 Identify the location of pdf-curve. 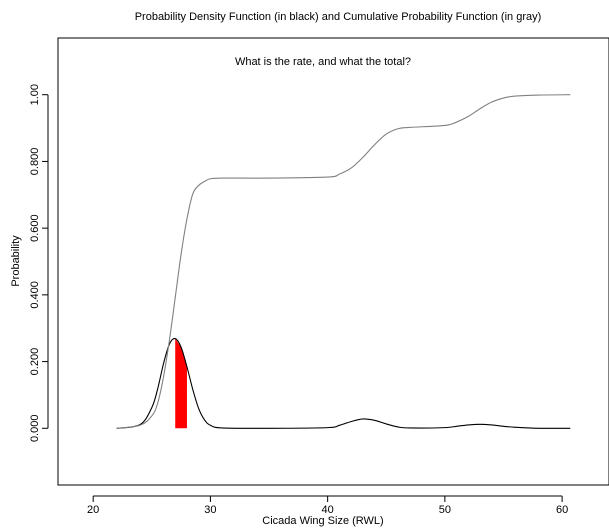
(343, 383).